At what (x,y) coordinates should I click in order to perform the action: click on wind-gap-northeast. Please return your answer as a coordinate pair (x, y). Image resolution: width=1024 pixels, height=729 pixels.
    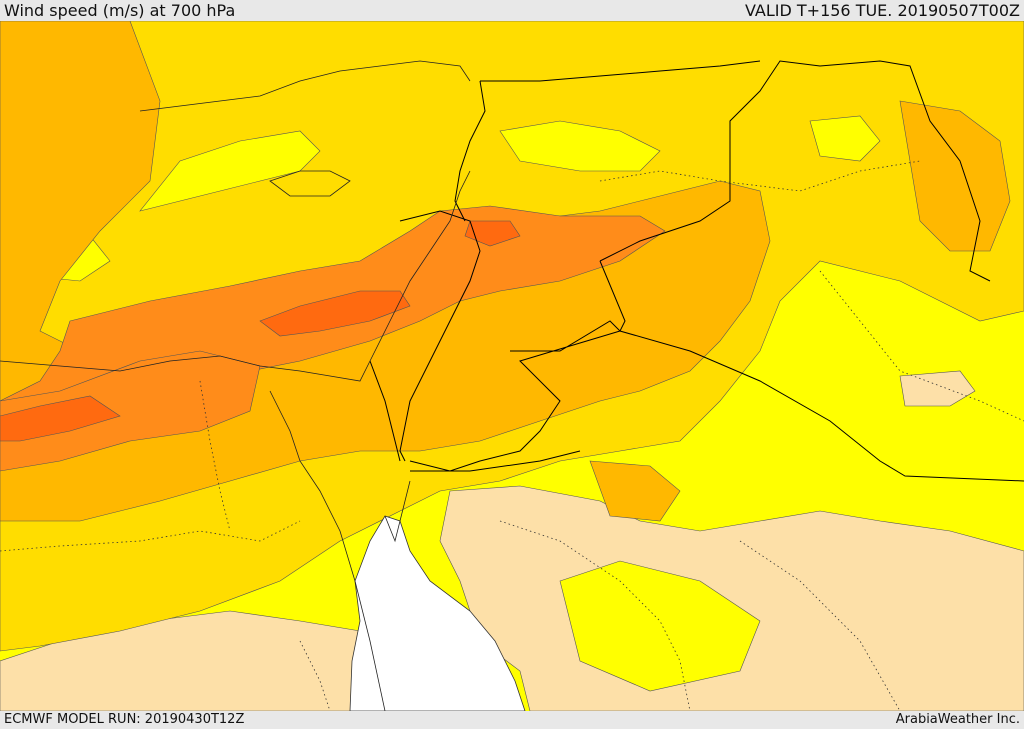
    Looking at the image, I should click on (580, 146).